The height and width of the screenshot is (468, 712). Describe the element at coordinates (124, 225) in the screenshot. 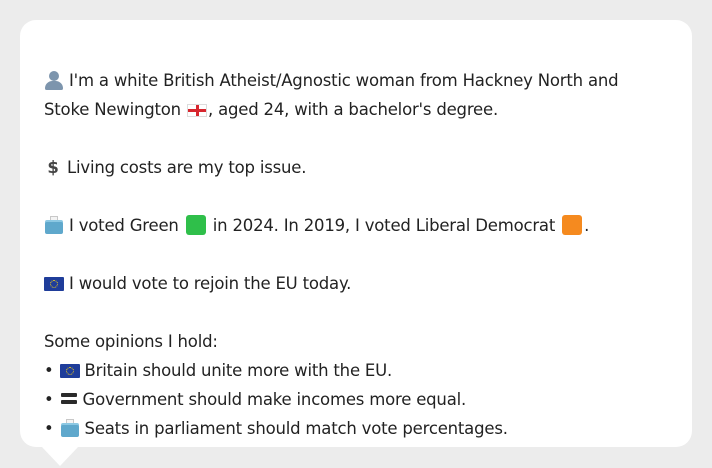

I see `votes-text-1: I voted Green` at that location.